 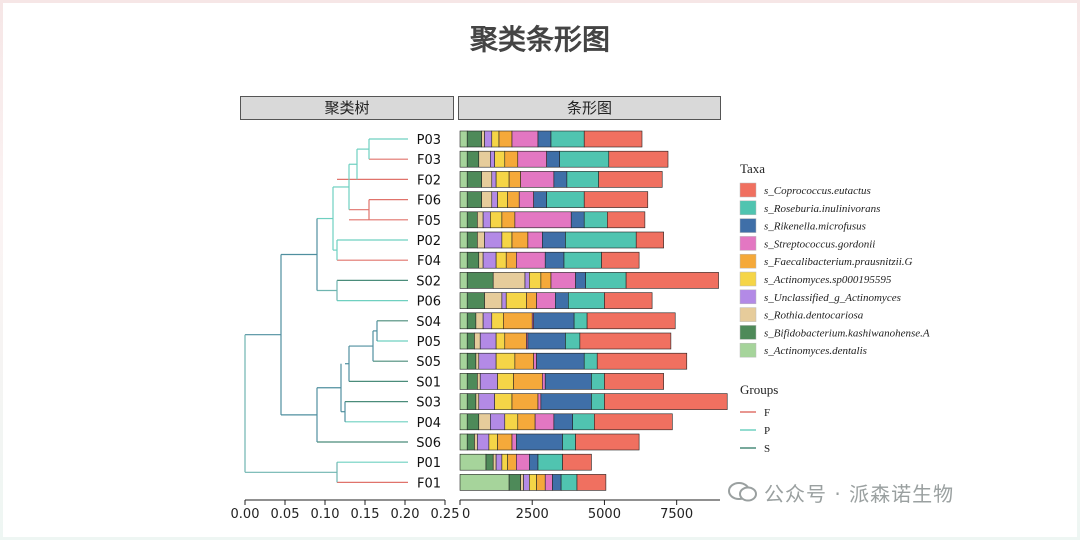 I want to click on bar-x-tick-label: 0, so click(x=466, y=514).